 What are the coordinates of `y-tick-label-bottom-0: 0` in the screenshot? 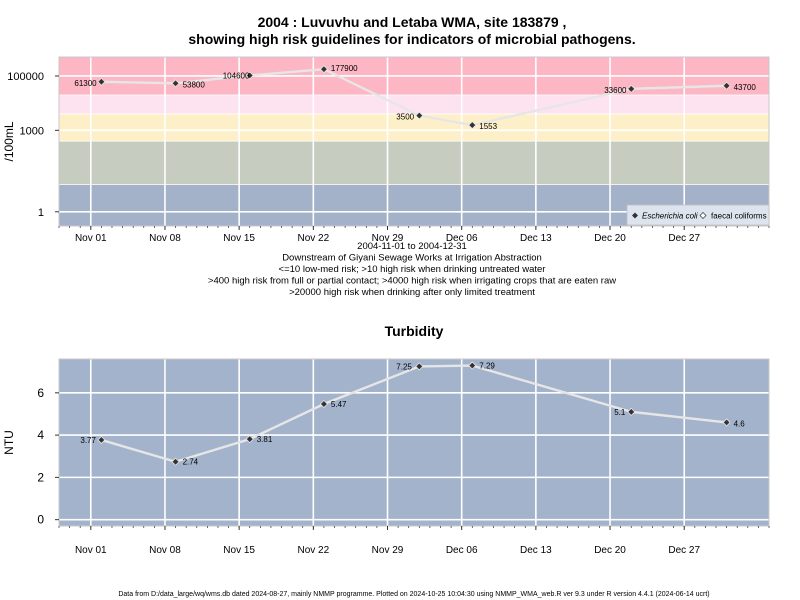 It's located at (40, 520).